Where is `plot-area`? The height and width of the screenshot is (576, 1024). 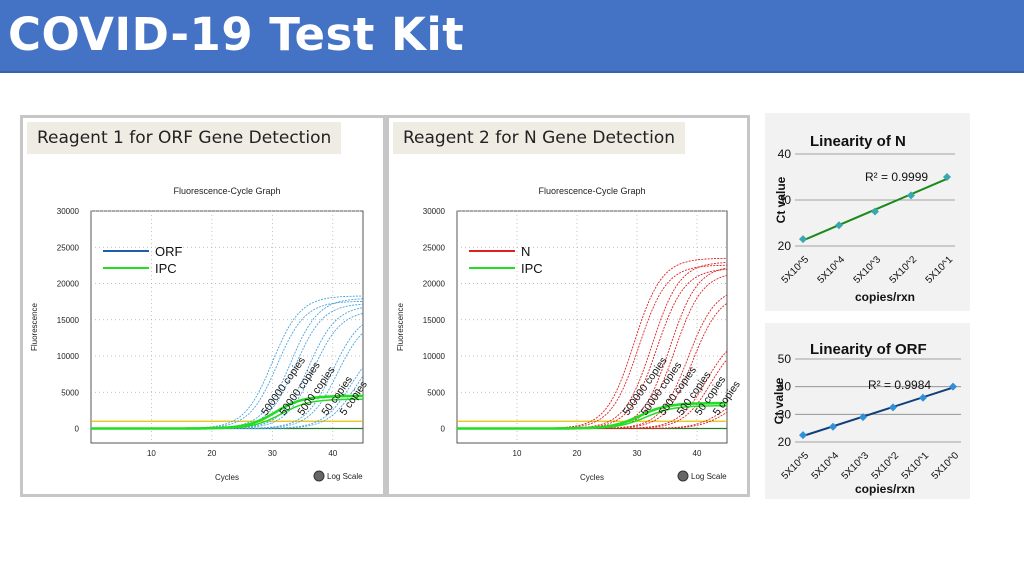
plot-area is located at coordinates (227, 327).